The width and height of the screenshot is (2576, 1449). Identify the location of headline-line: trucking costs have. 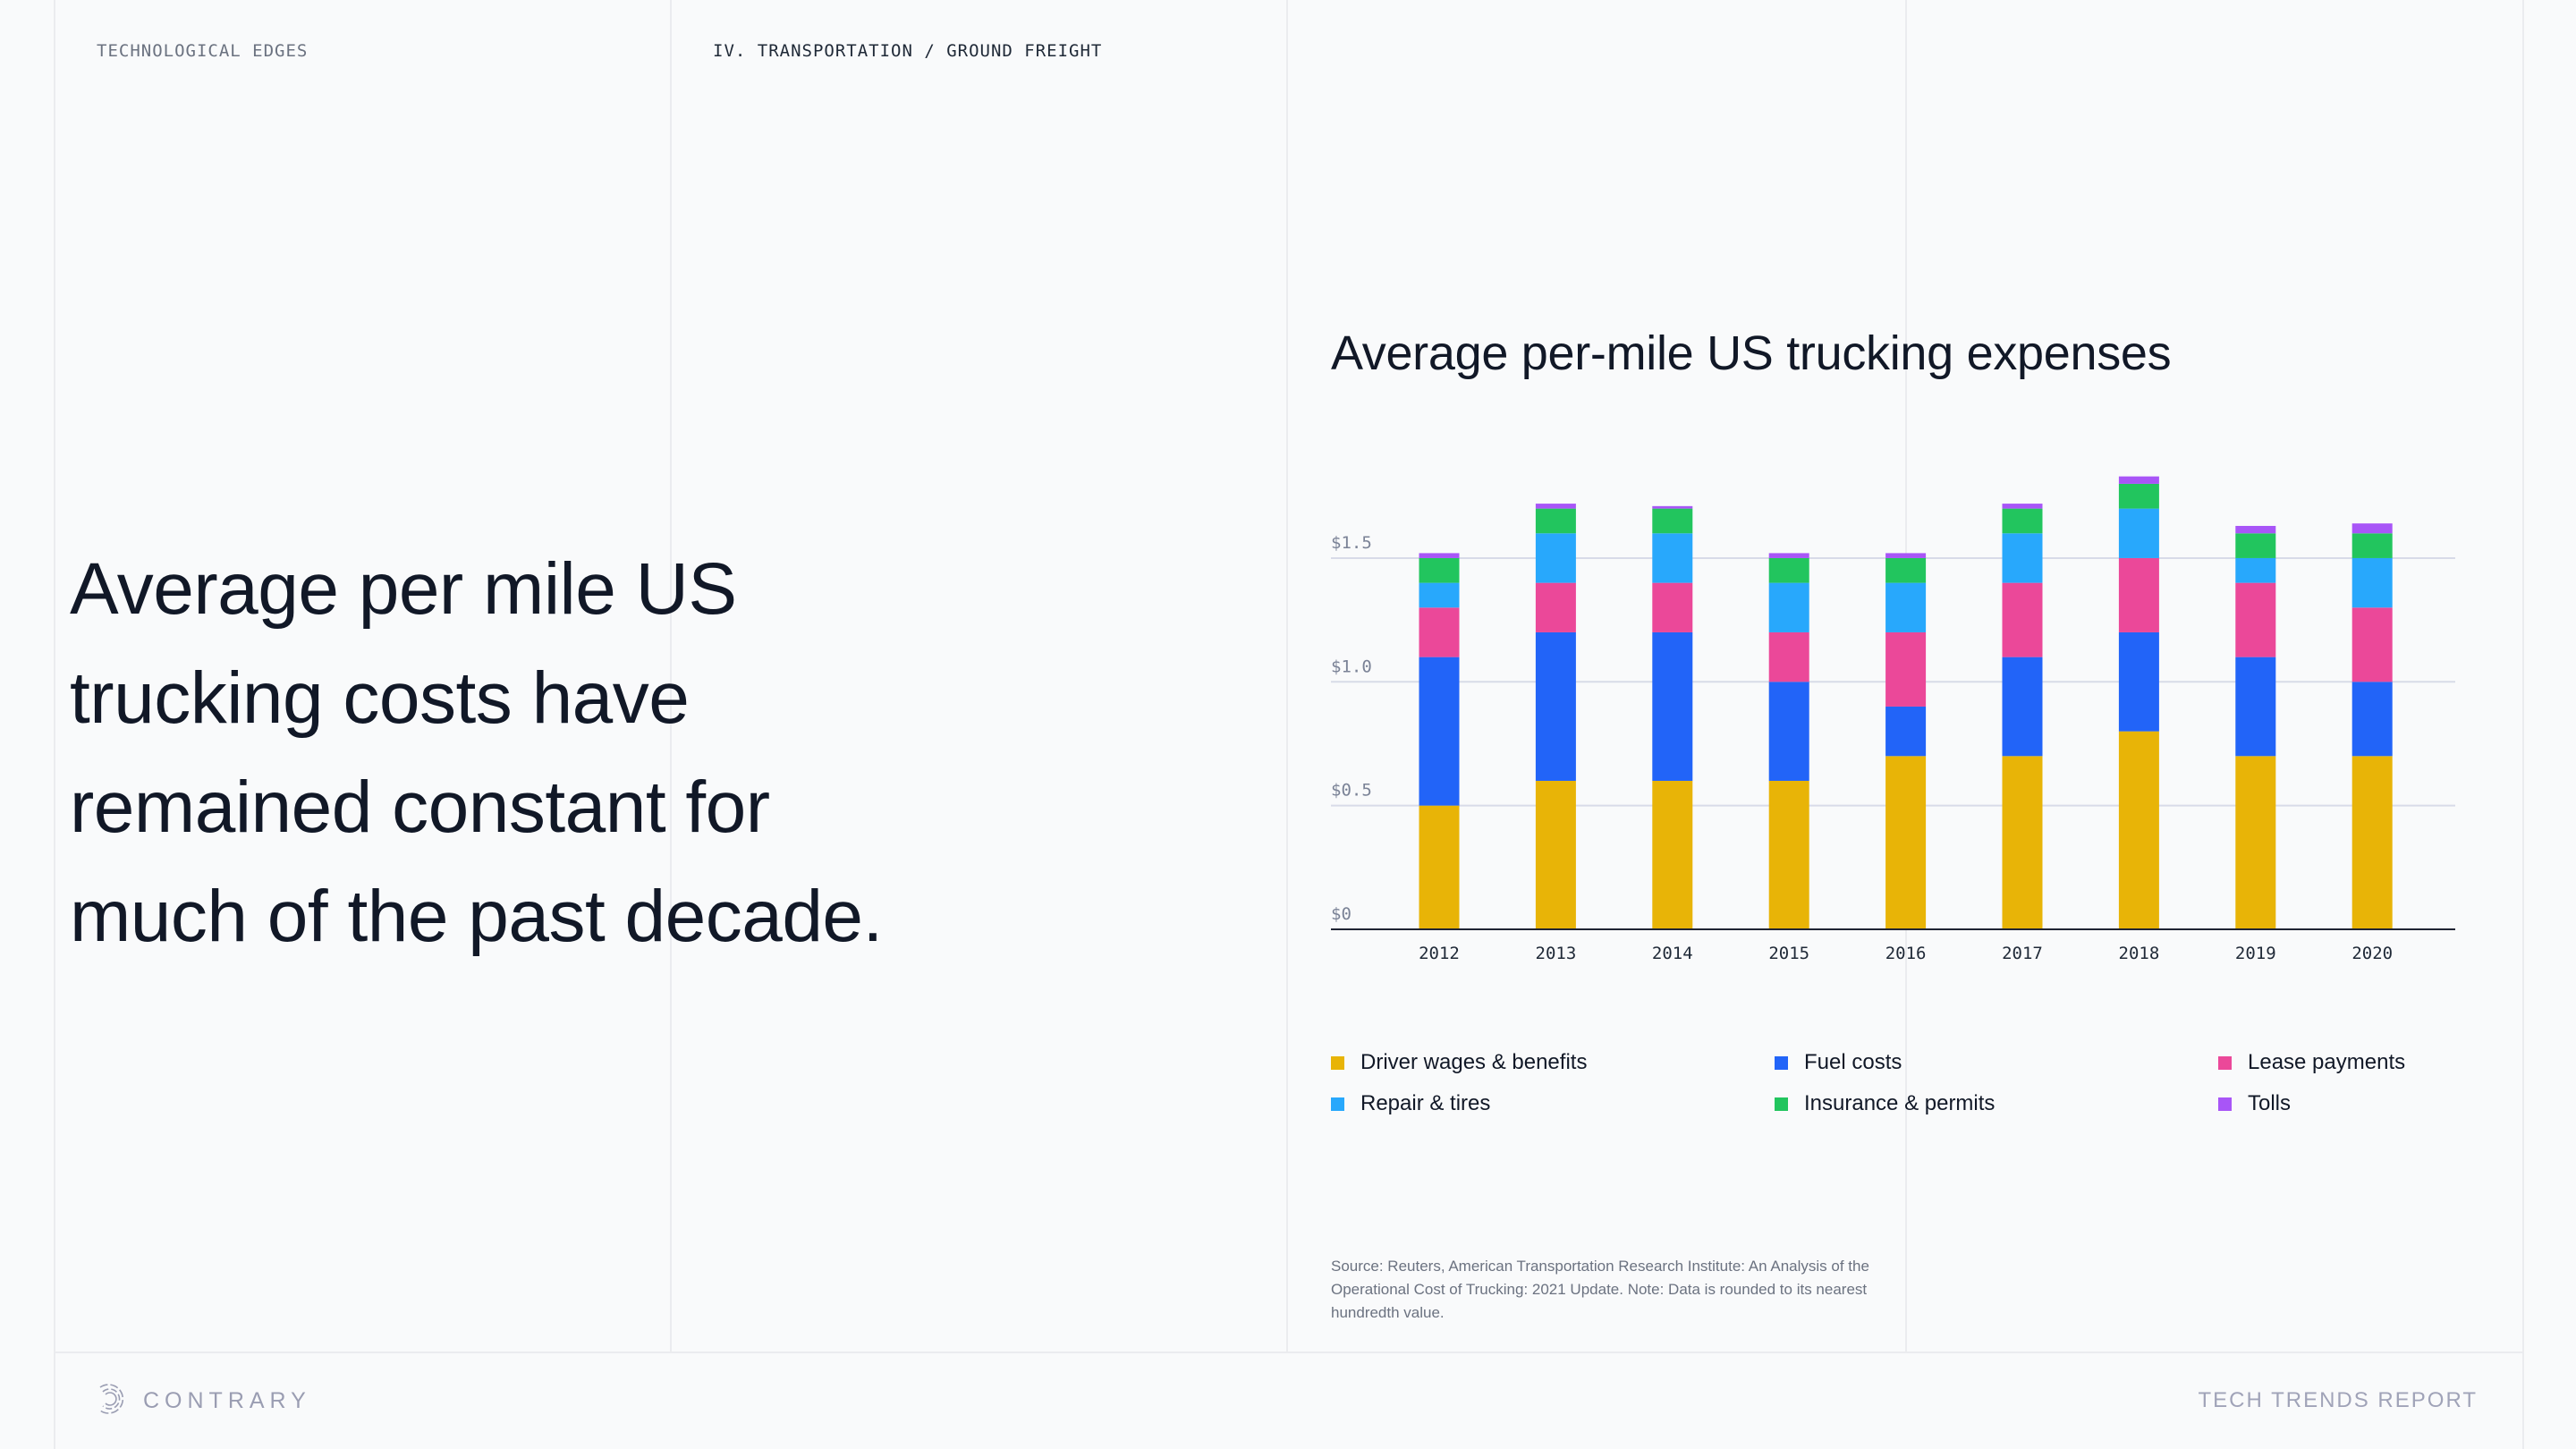
(380, 698).